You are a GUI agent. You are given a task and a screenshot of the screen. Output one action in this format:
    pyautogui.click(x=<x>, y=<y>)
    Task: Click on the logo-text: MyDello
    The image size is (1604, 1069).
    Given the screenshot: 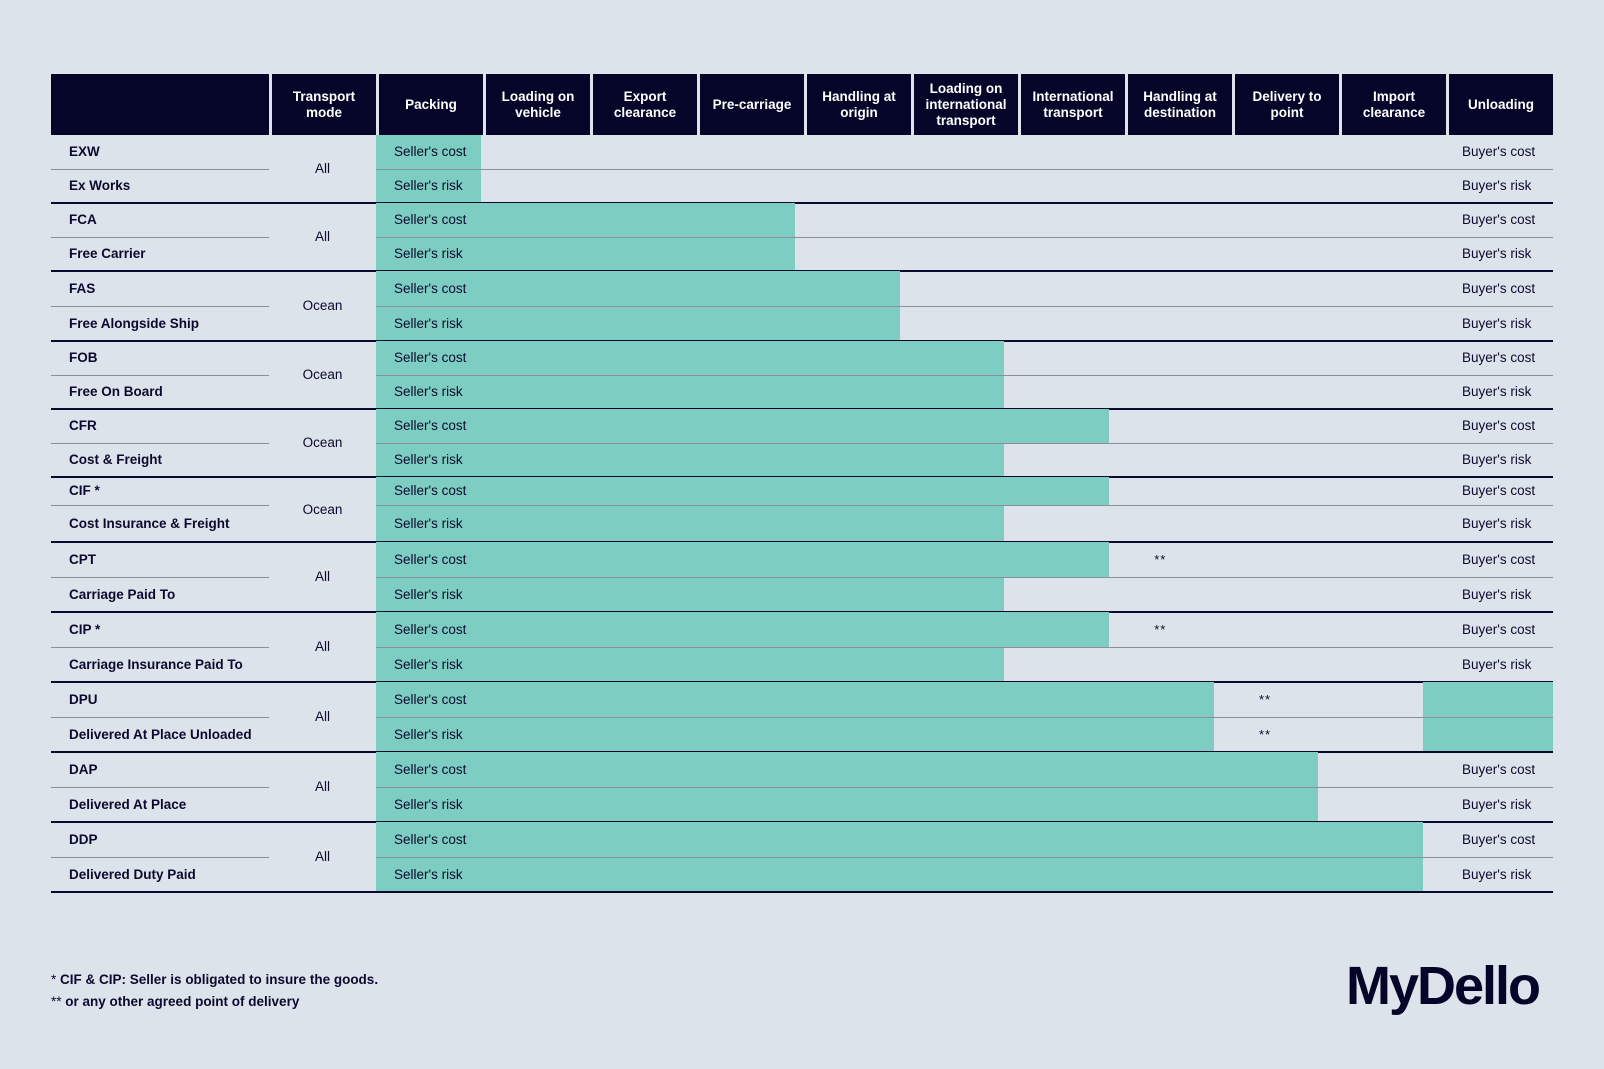 What is the action you would take?
    pyautogui.click(x=1442, y=986)
    